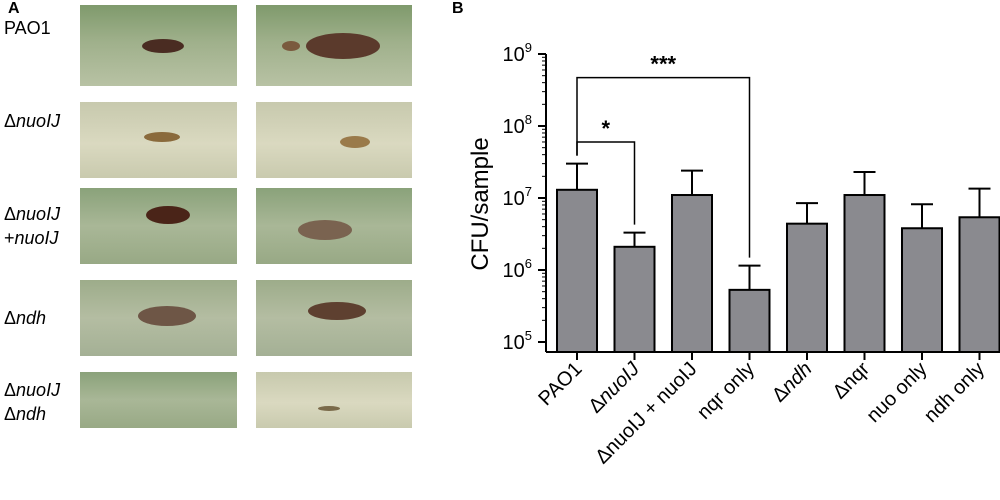 The image size is (1000, 500). I want to click on row-label-nuoij-complemented: ΔnuoIJ +nuoIJ, so click(32, 226).